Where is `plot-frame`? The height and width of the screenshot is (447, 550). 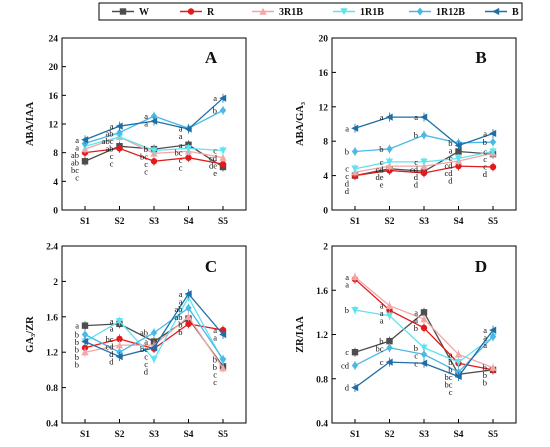
plot-frame is located at coordinates (424, 124).